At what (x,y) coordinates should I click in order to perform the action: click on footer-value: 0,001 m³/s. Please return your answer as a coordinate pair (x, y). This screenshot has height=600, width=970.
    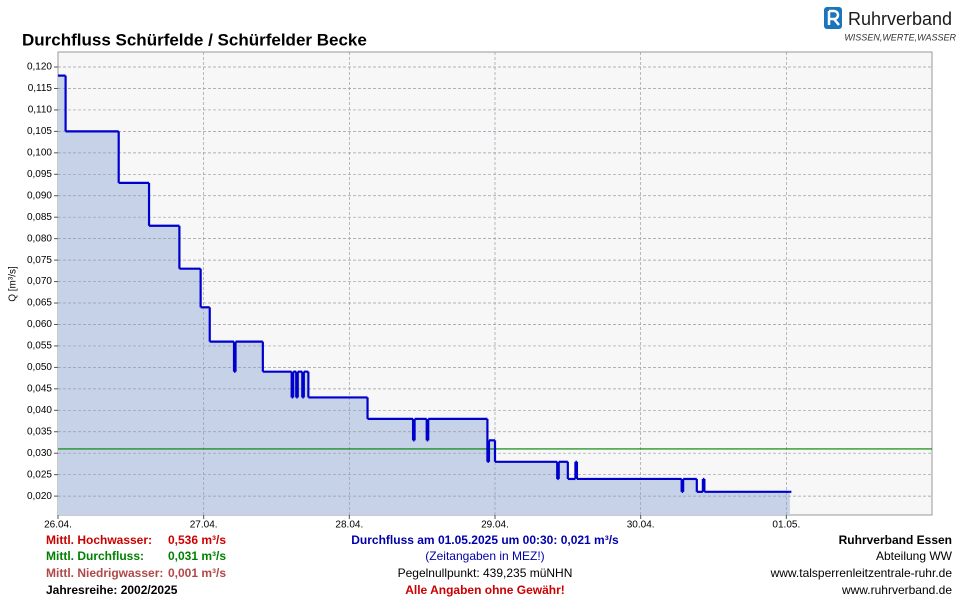
    Looking at the image, I should click on (197, 573).